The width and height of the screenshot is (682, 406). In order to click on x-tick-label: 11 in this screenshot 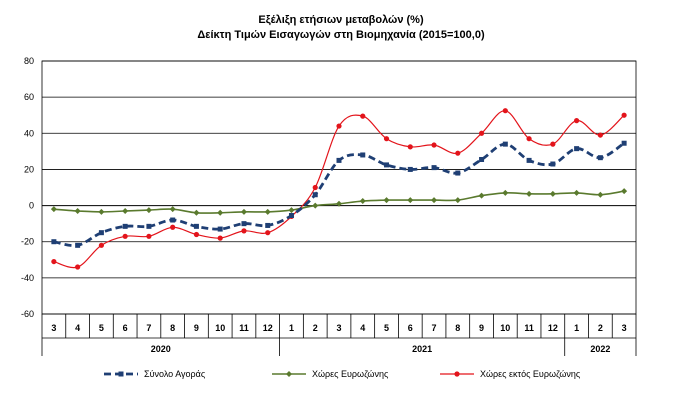, I will do `click(529, 328)`.